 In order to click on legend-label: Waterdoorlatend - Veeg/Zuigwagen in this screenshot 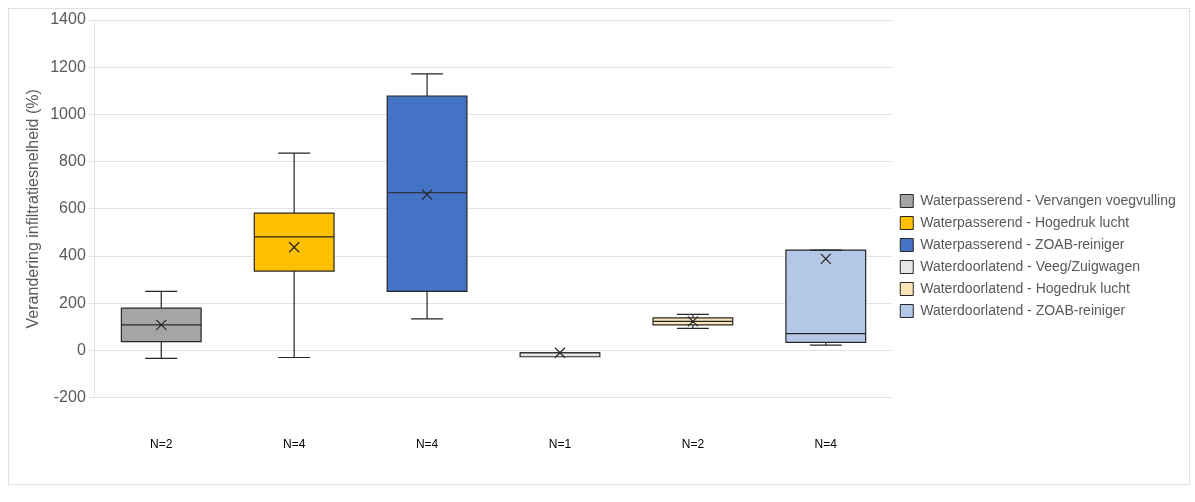, I will do `click(1030, 265)`.